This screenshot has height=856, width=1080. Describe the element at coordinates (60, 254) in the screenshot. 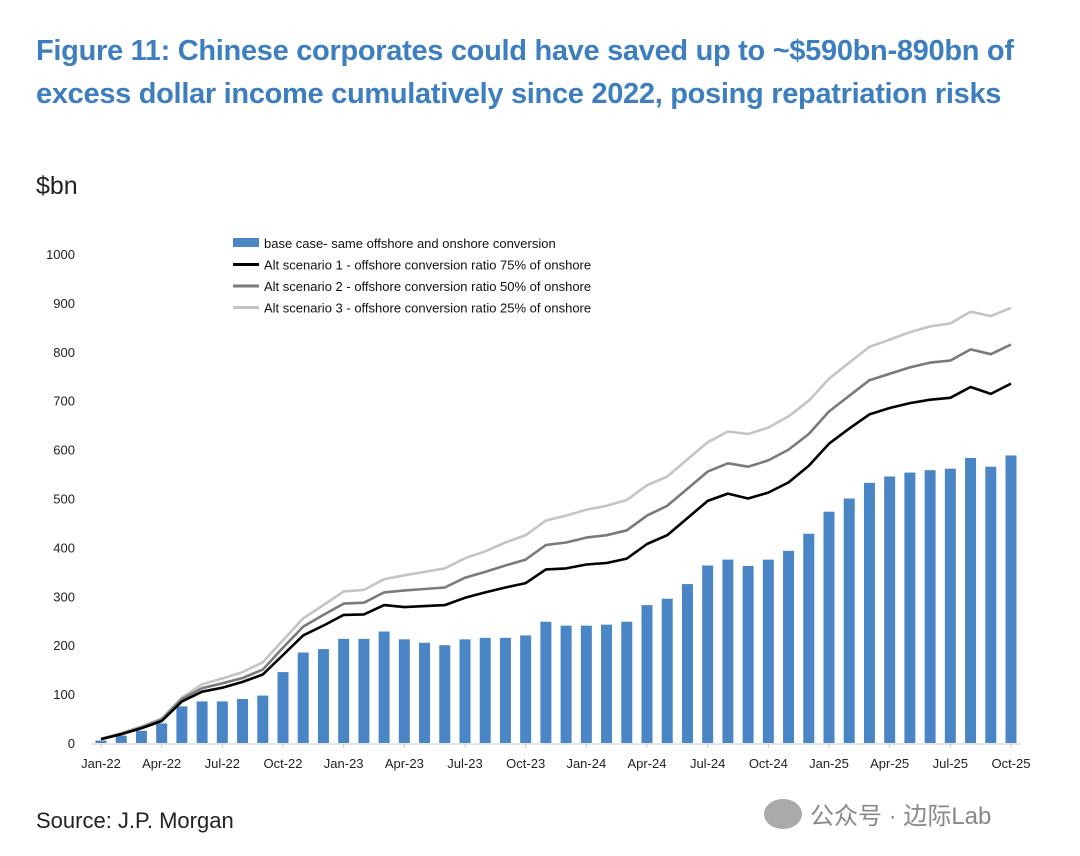

I see `y-tick-label: 1000` at that location.